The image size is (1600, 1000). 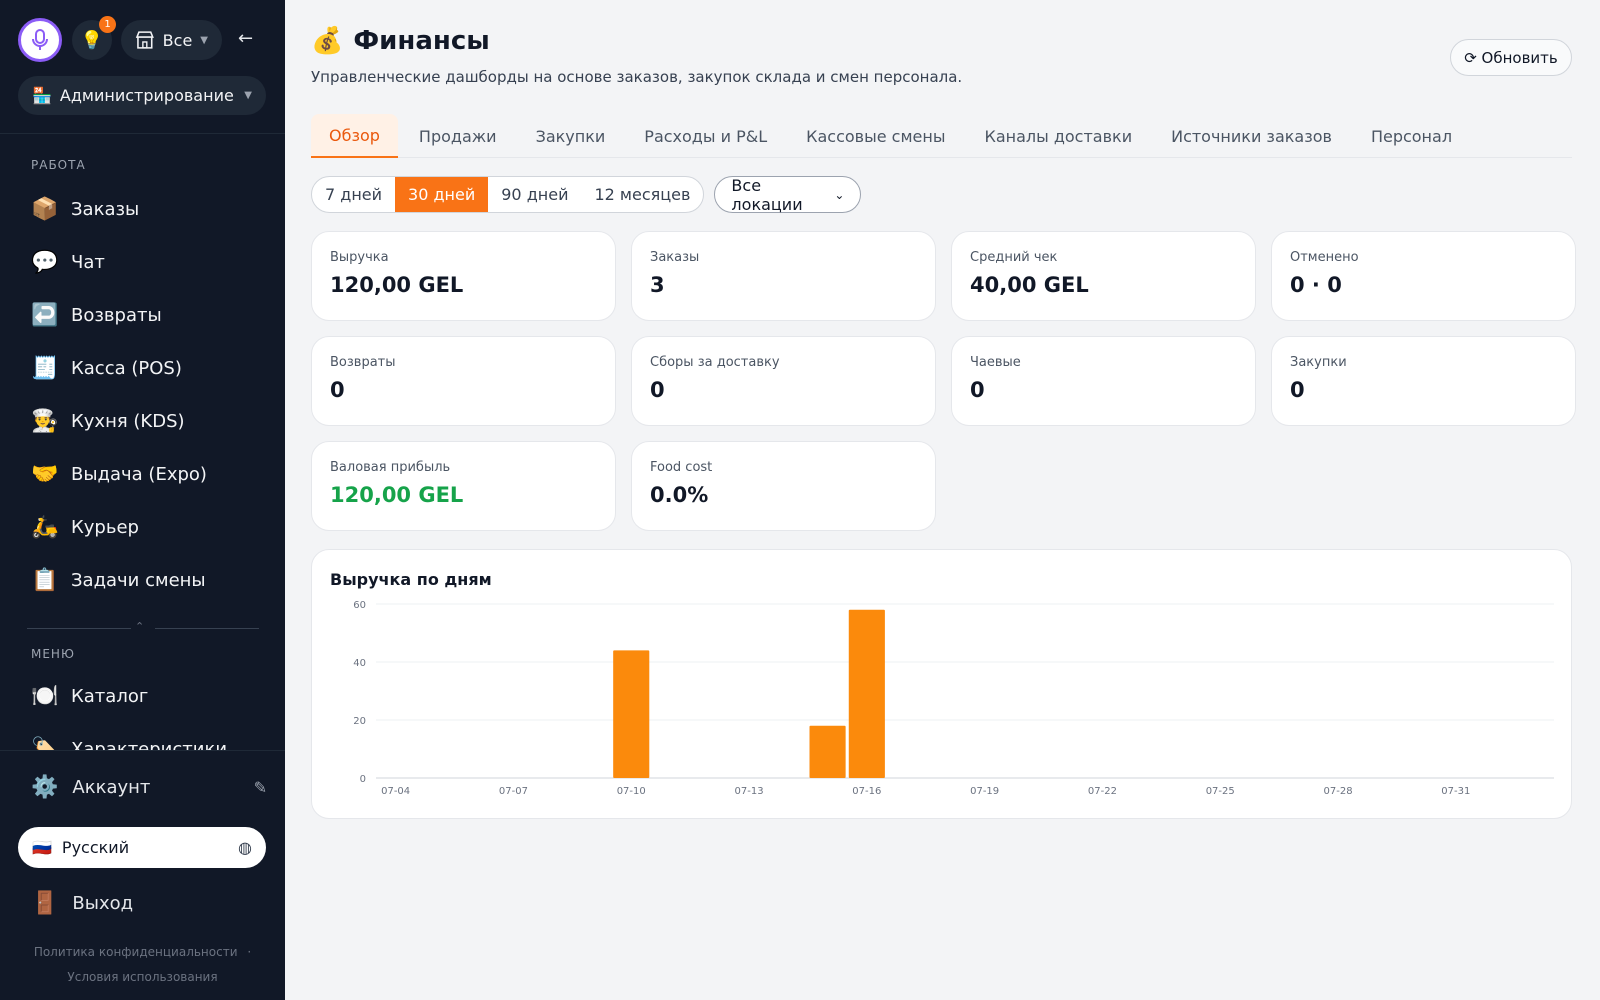 I want to click on sidebar-item-work-6: 🛵 Курьер, so click(x=143, y=527).